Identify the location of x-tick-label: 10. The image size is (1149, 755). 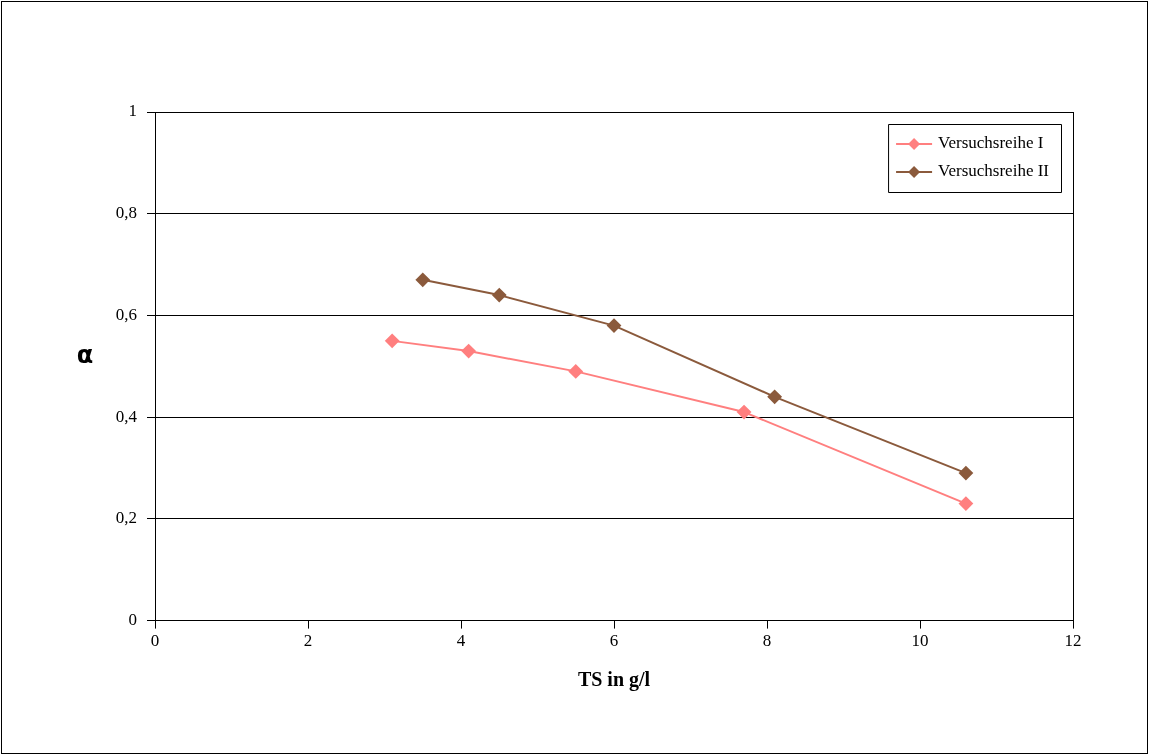
(920, 641).